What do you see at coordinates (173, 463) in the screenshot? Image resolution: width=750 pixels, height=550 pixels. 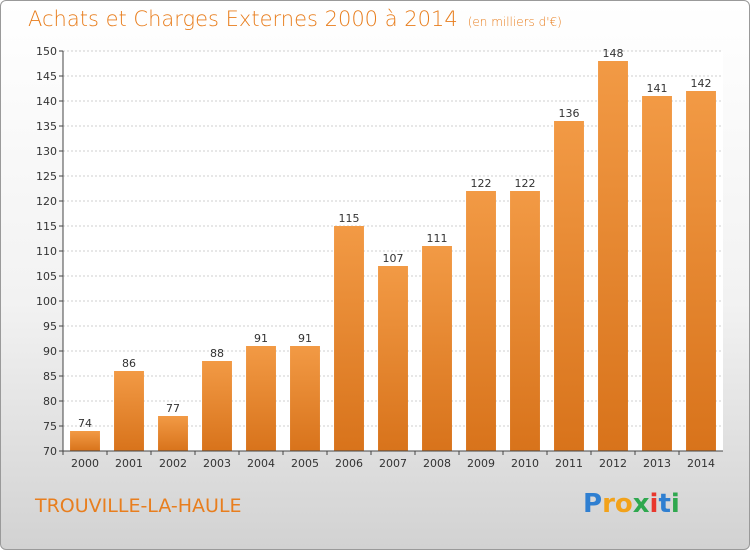 I see `x-tick-label-2002: 2002` at bounding box center [173, 463].